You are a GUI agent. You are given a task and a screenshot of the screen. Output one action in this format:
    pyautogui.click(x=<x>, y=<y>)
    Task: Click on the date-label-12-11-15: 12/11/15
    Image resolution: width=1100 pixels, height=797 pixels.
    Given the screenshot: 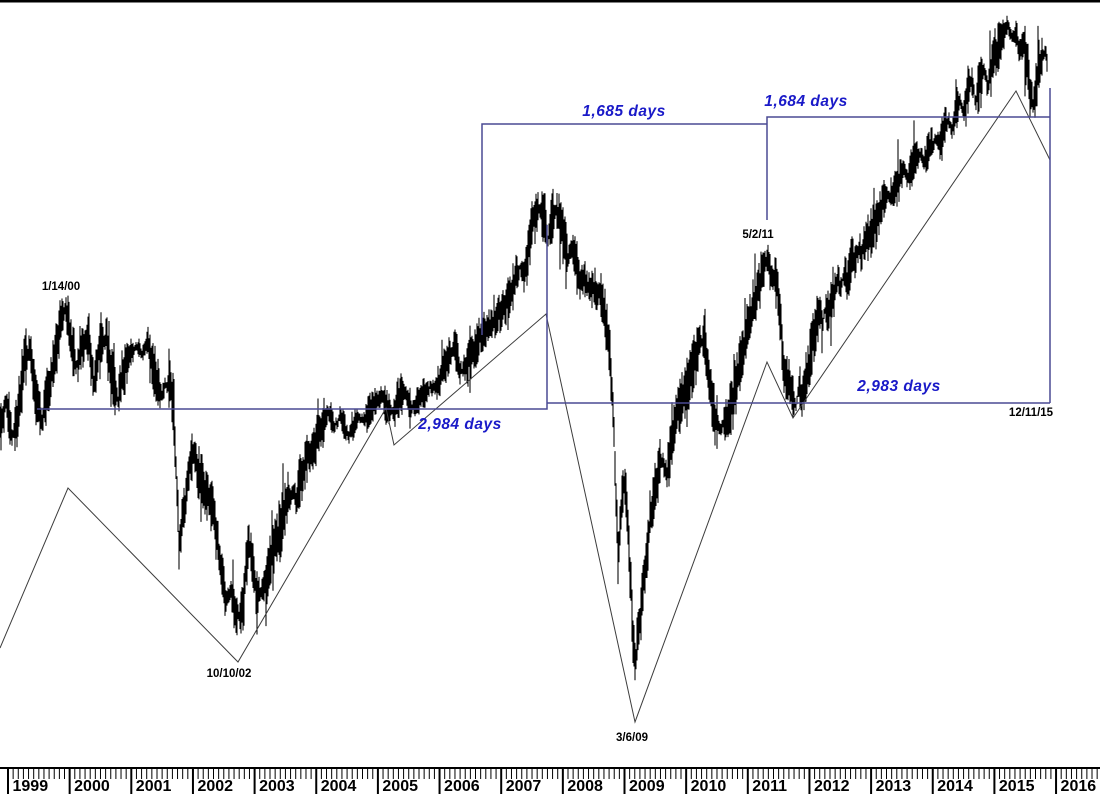 What is the action you would take?
    pyautogui.click(x=1031, y=413)
    